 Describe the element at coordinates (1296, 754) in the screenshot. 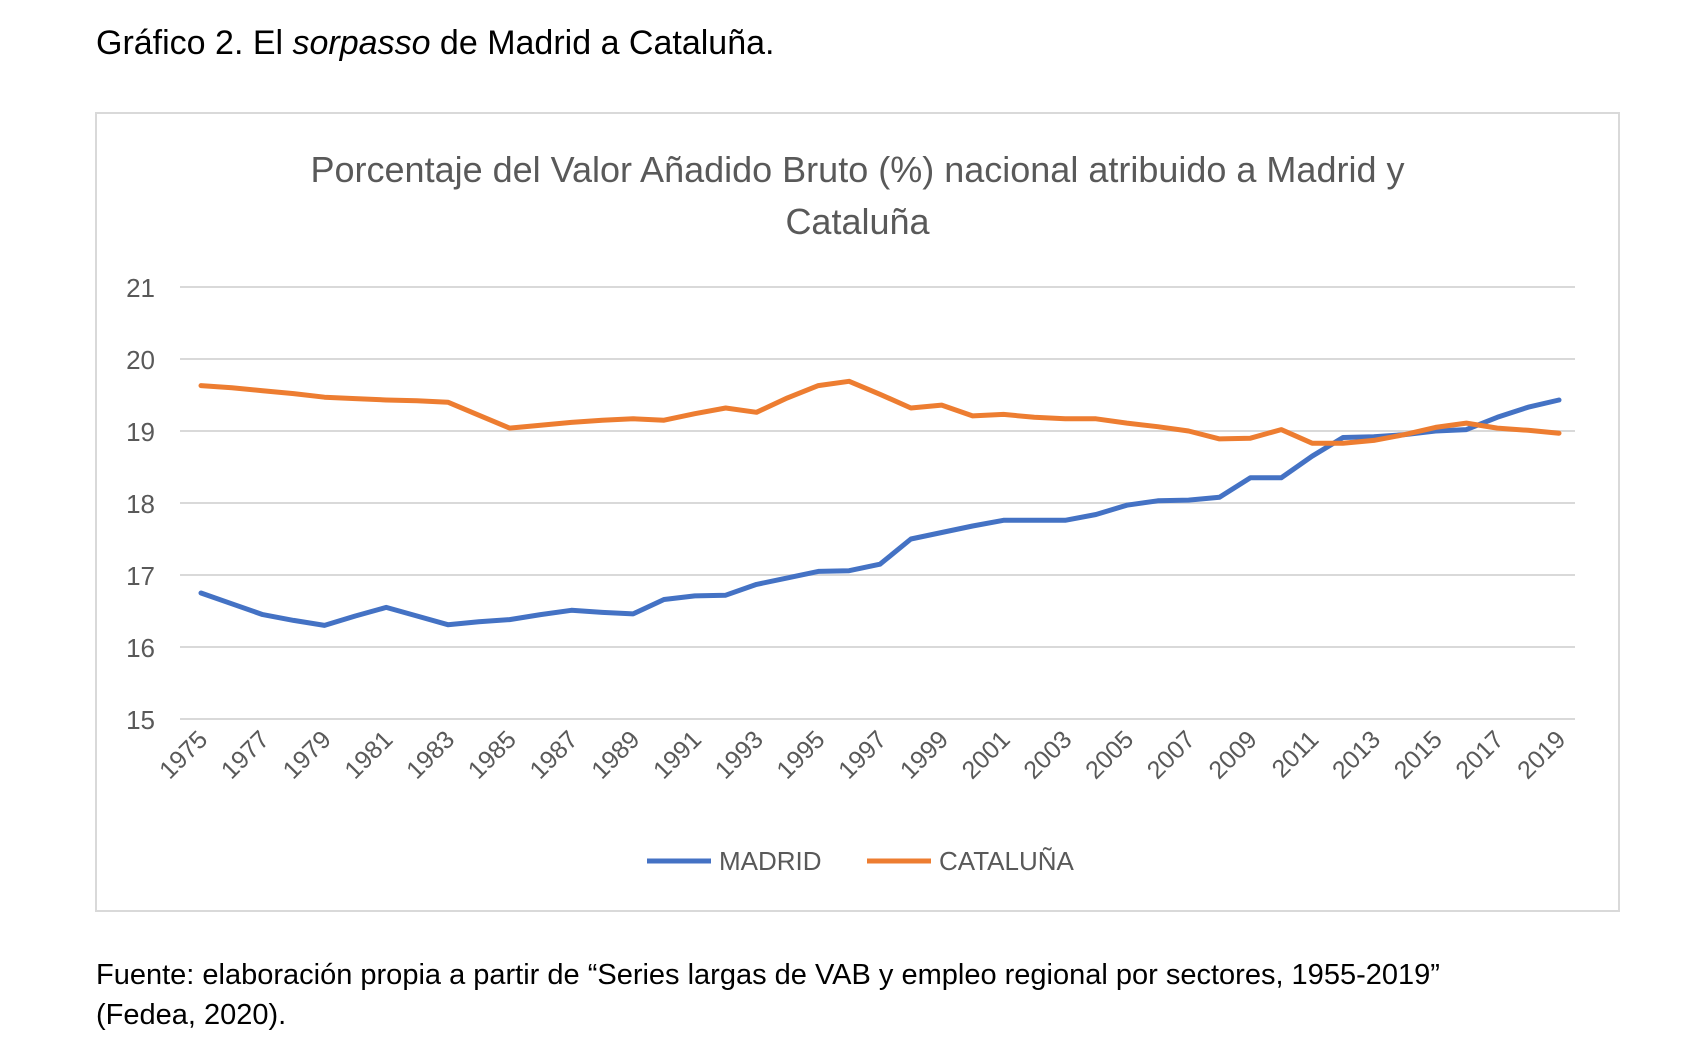

I see `x-tick-label: 2011` at that location.